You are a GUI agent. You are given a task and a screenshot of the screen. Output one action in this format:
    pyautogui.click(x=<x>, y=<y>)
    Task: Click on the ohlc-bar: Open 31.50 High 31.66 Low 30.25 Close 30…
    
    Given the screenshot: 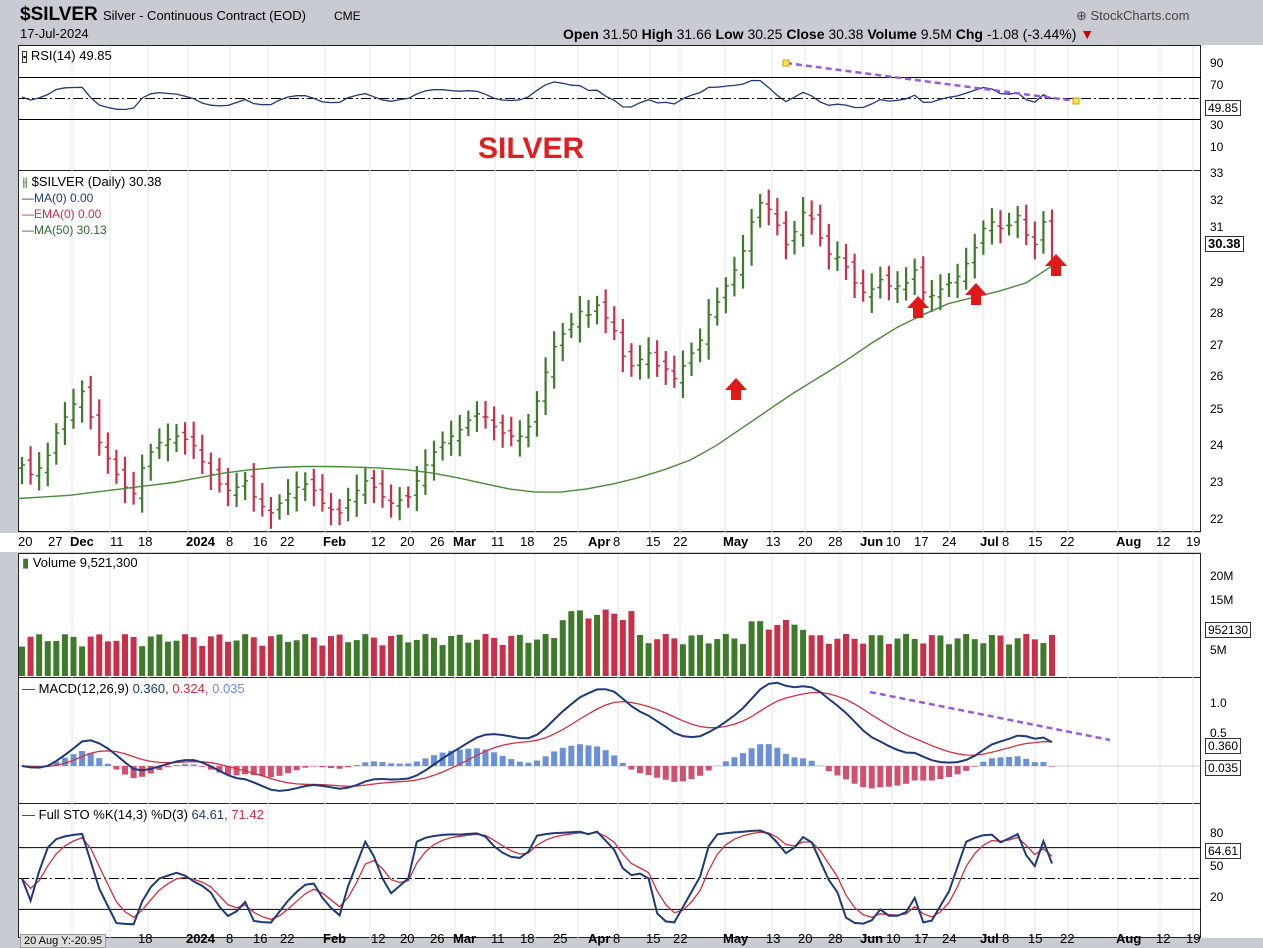 What is the action you would take?
    pyautogui.click(x=828, y=34)
    